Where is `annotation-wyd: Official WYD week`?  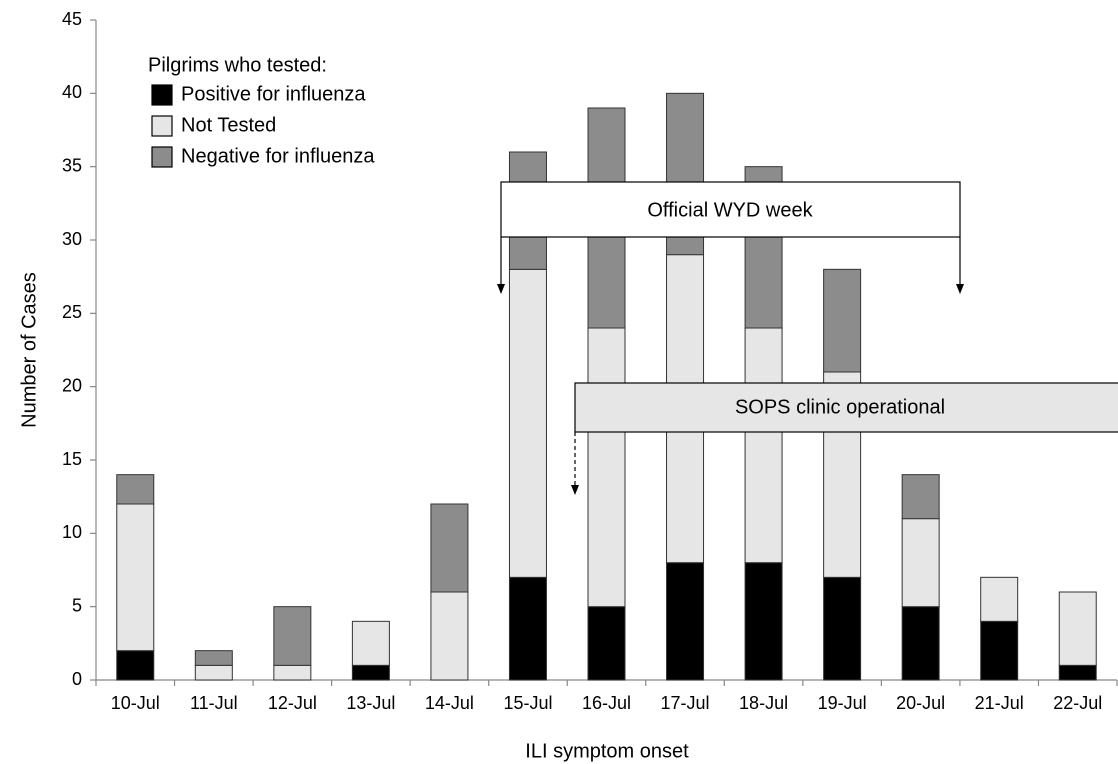 annotation-wyd: Official WYD week is located at coordinates (730, 237).